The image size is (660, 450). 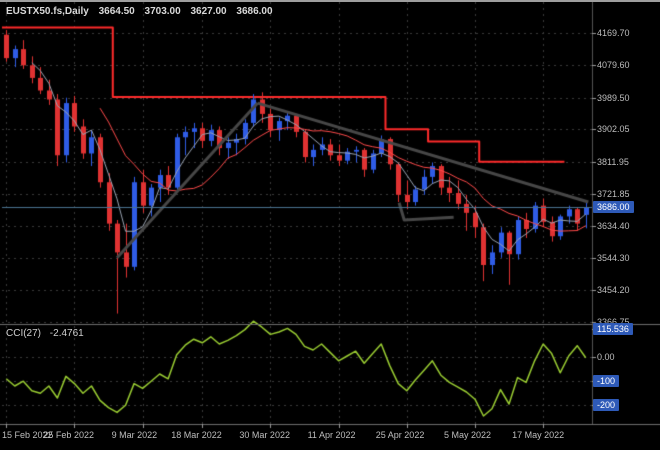 I want to click on ohlc-low-value: 3627.00, so click(x=208, y=11).